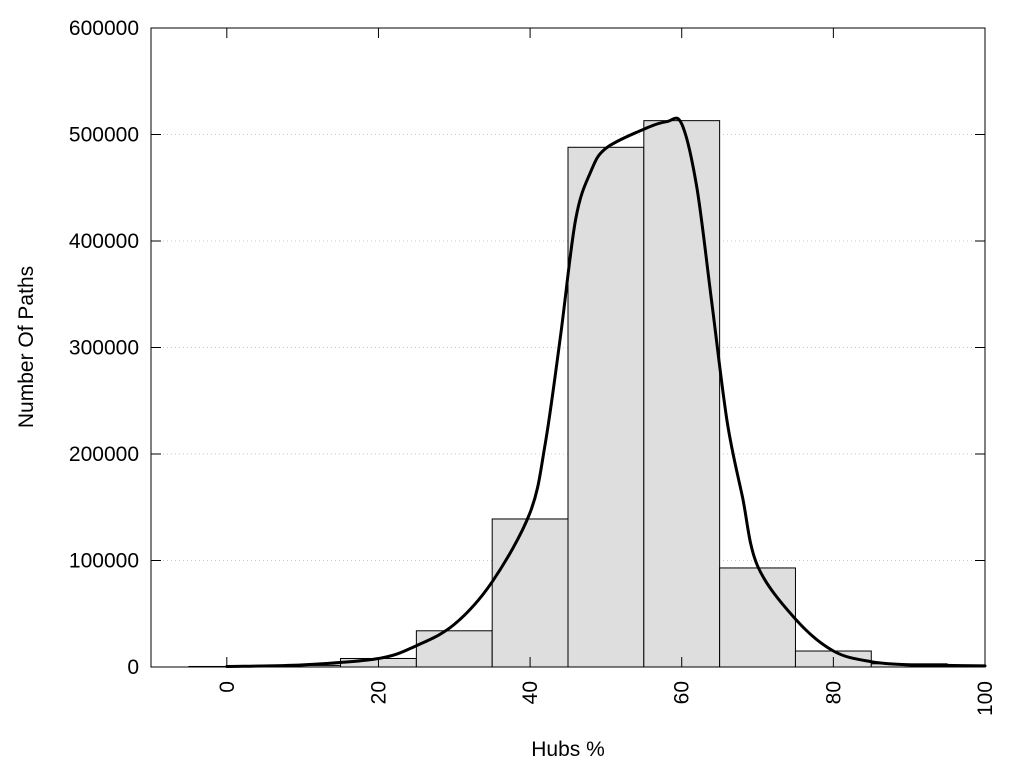 The image size is (1024, 768). I want to click on y-tick-label: 500000, so click(104, 135).